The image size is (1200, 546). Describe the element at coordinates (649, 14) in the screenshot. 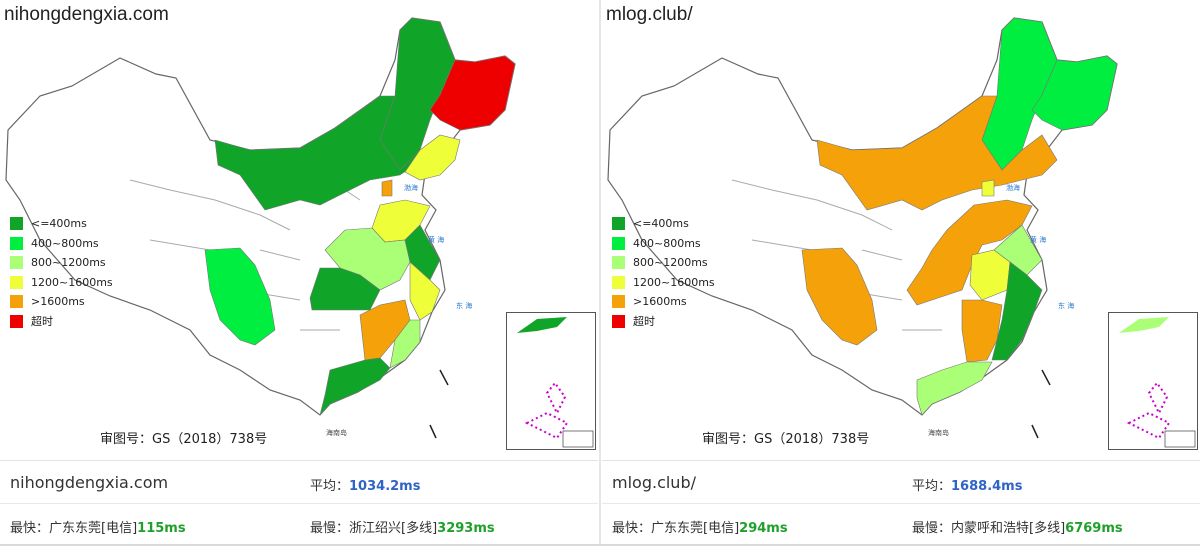

I see `panel-title: mlog.club/` at that location.